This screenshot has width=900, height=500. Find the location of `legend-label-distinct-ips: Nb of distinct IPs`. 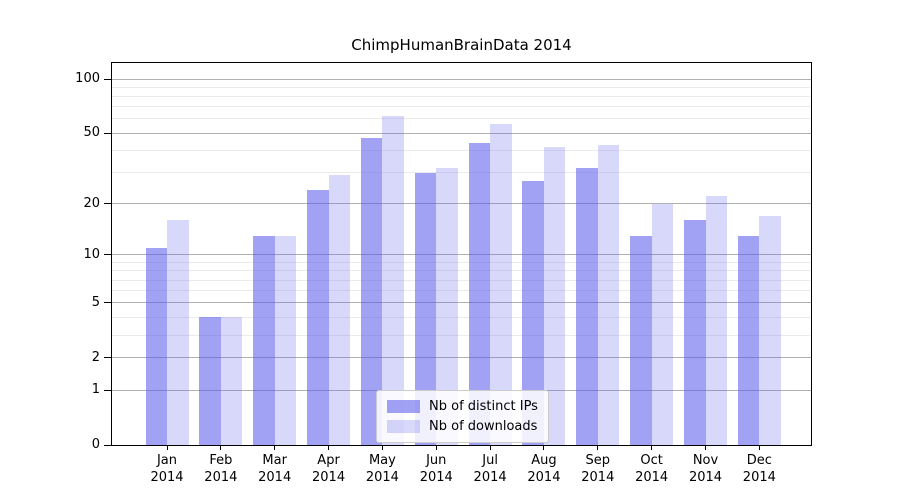

legend-label-distinct-ips: Nb of distinct IPs is located at coordinates (483, 406).